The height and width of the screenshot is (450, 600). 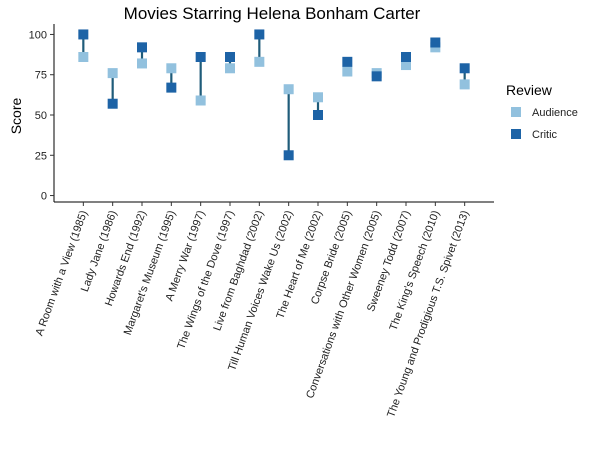 I want to click on legend-key-audience, so click(x=516, y=112).